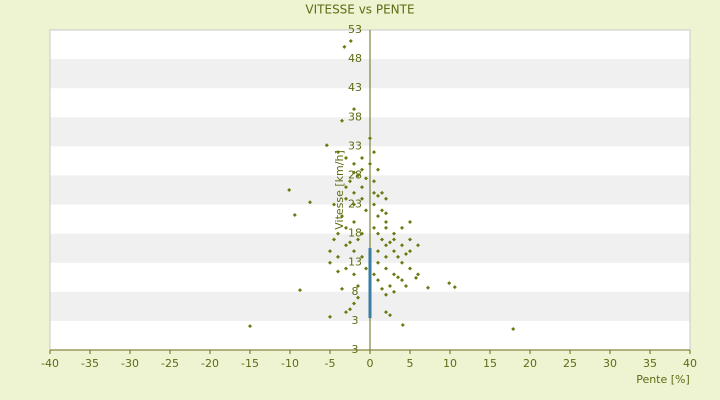  What do you see at coordinates (650, 363) in the screenshot?
I see `x-tick-label: 35` at bounding box center [650, 363].